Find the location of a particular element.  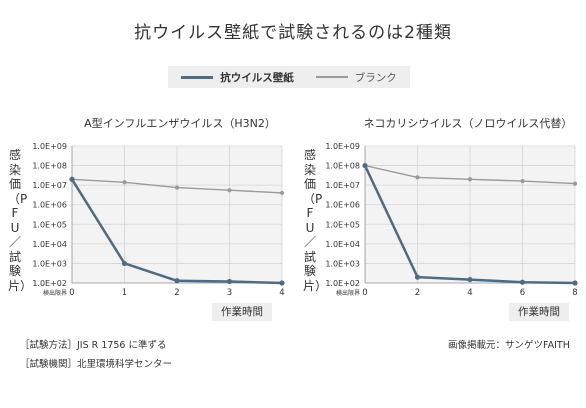

legend-item-blank: ブランク is located at coordinates (356, 77).